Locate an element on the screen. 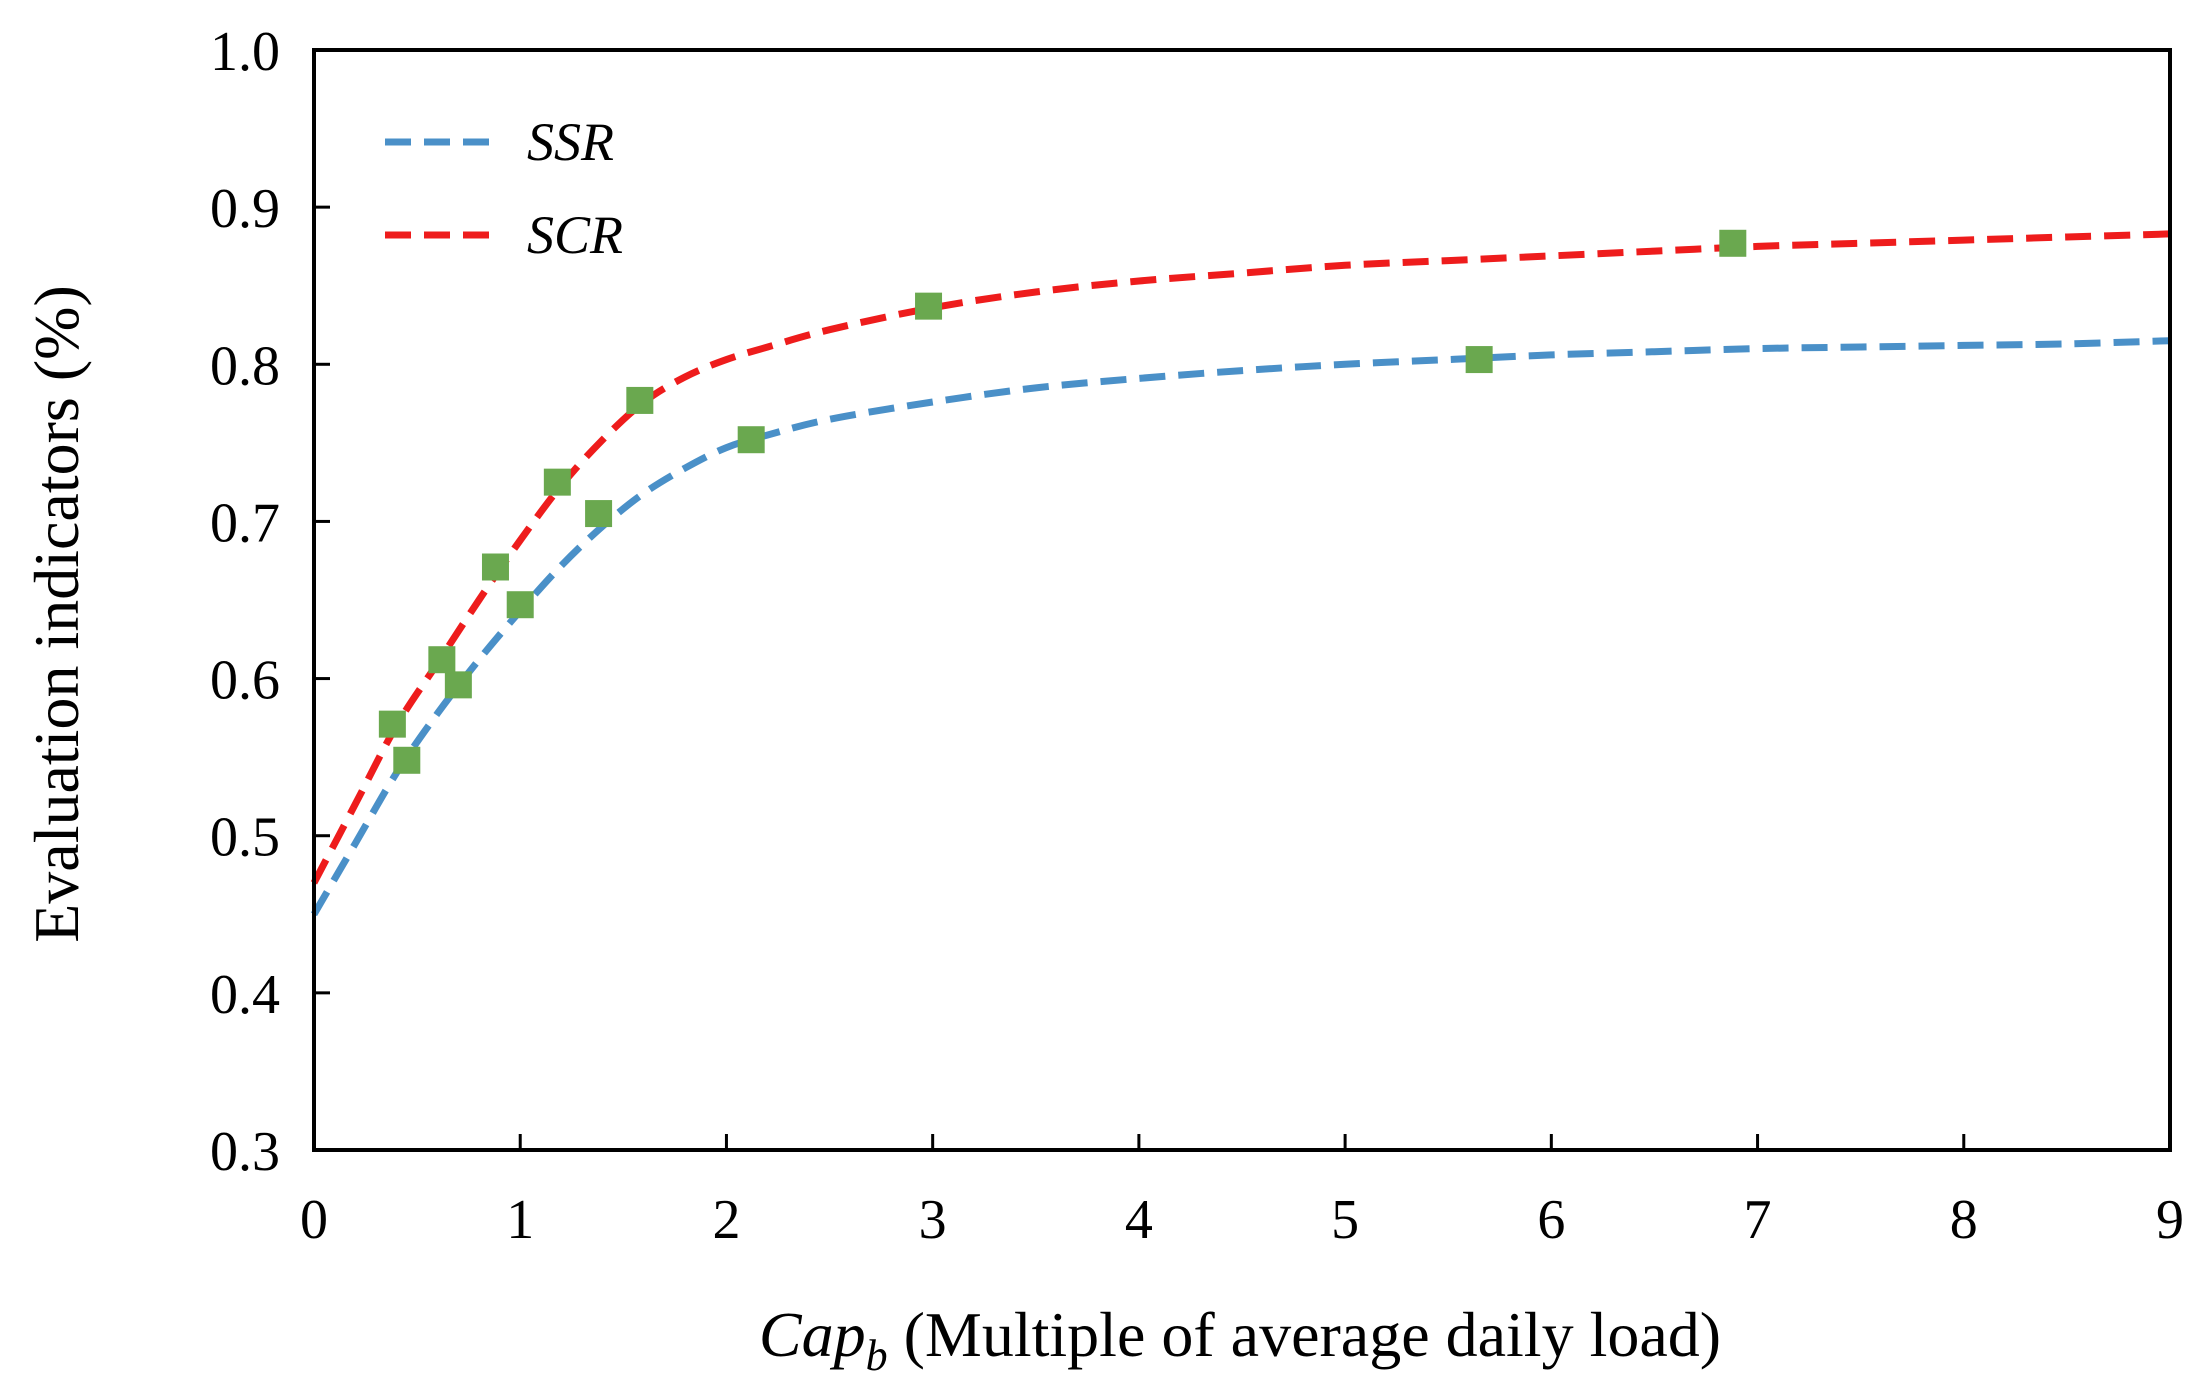 The width and height of the screenshot is (2206, 1387). x-tick-label: 8 is located at coordinates (1964, 1220).